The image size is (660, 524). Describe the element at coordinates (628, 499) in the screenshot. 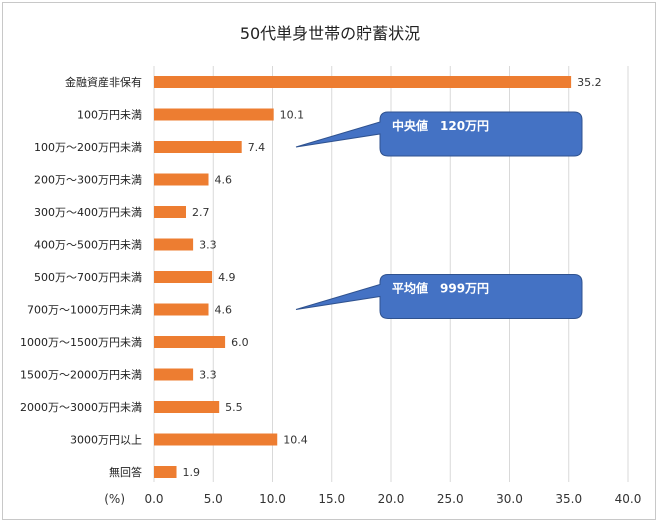

I see `x-tick-label: 40.0` at that location.